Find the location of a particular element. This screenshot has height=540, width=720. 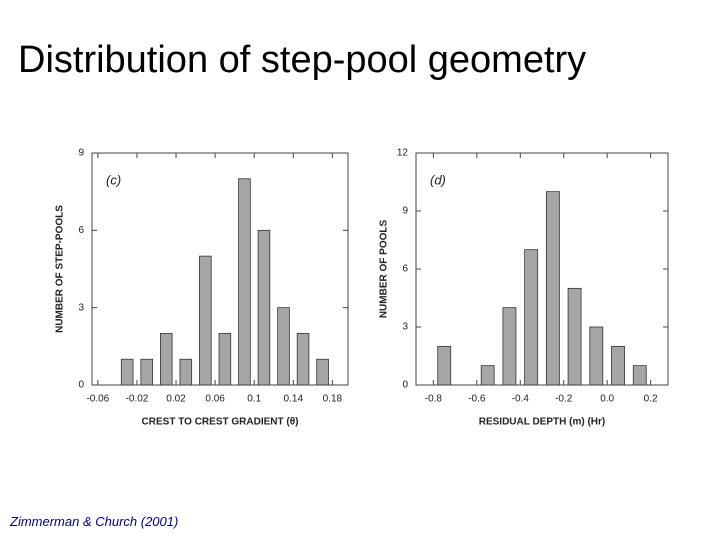

slide-title: Distribution of step-pool geometry is located at coordinates (302, 60).